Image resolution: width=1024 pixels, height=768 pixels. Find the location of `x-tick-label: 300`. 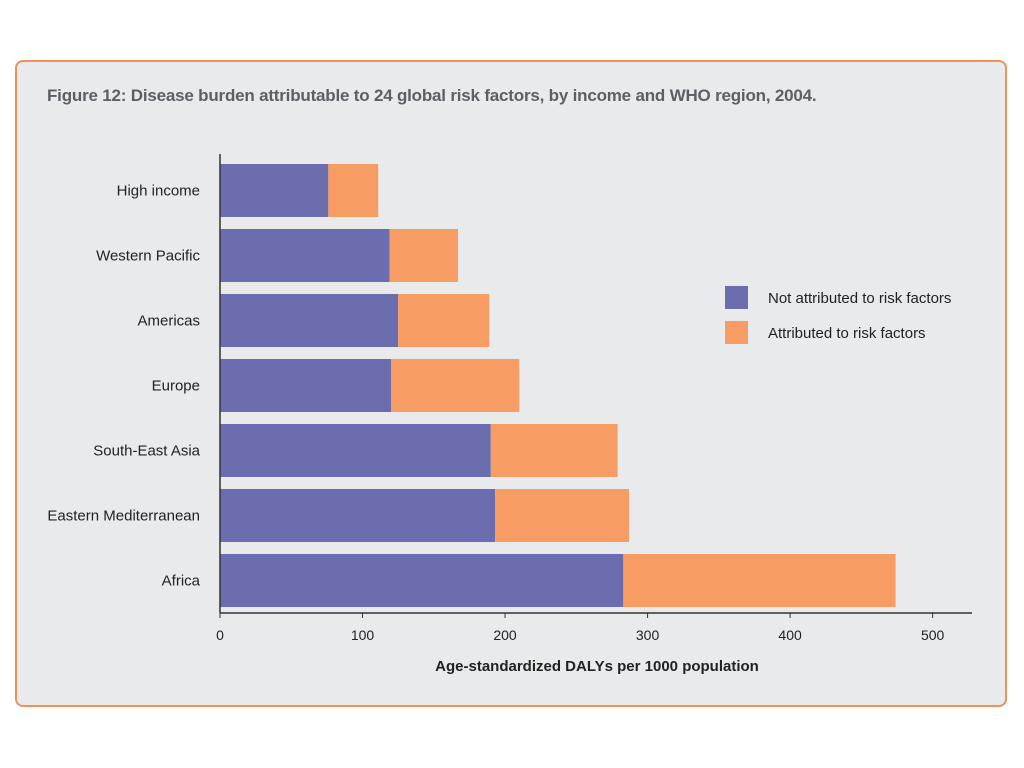

x-tick-label: 300 is located at coordinates (648, 635).